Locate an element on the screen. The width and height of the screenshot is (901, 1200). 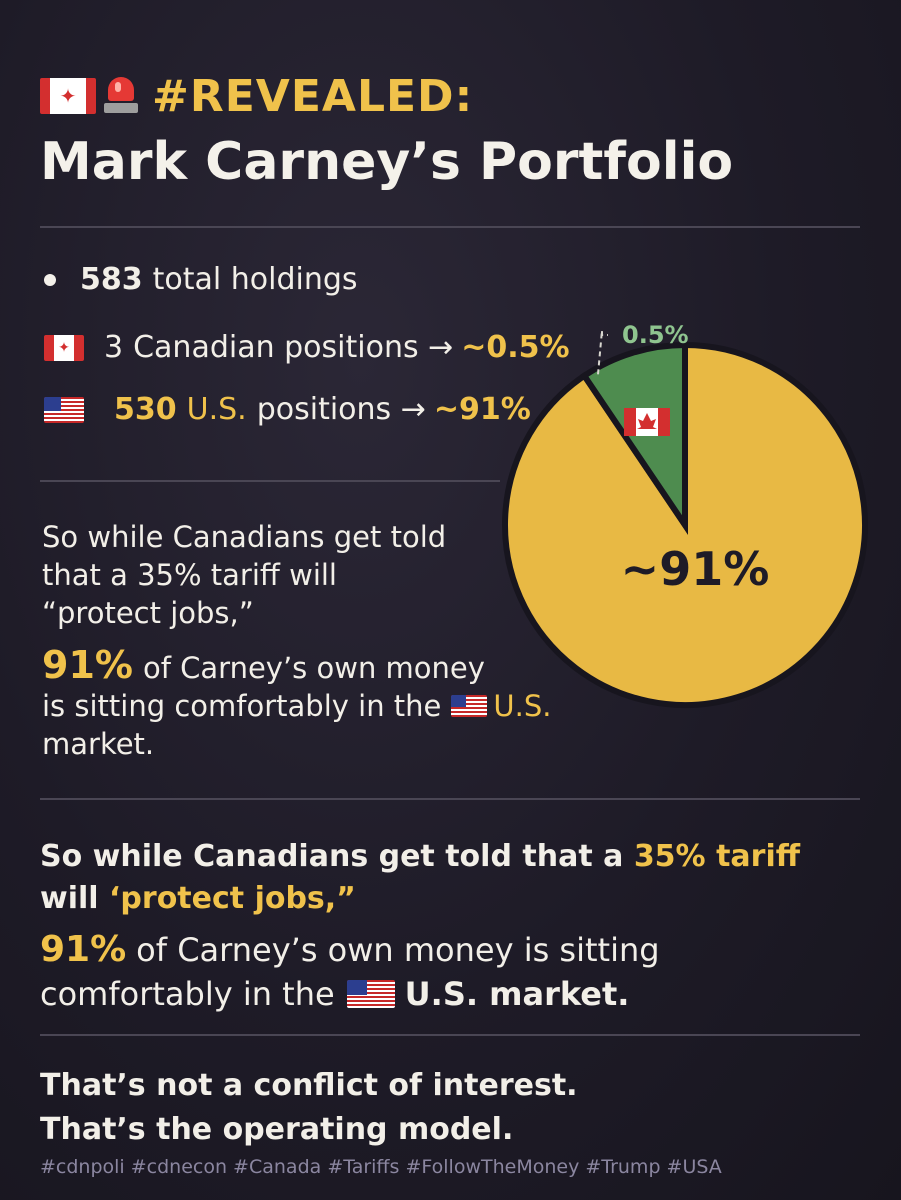
divider-middle is located at coordinates (450, 799).